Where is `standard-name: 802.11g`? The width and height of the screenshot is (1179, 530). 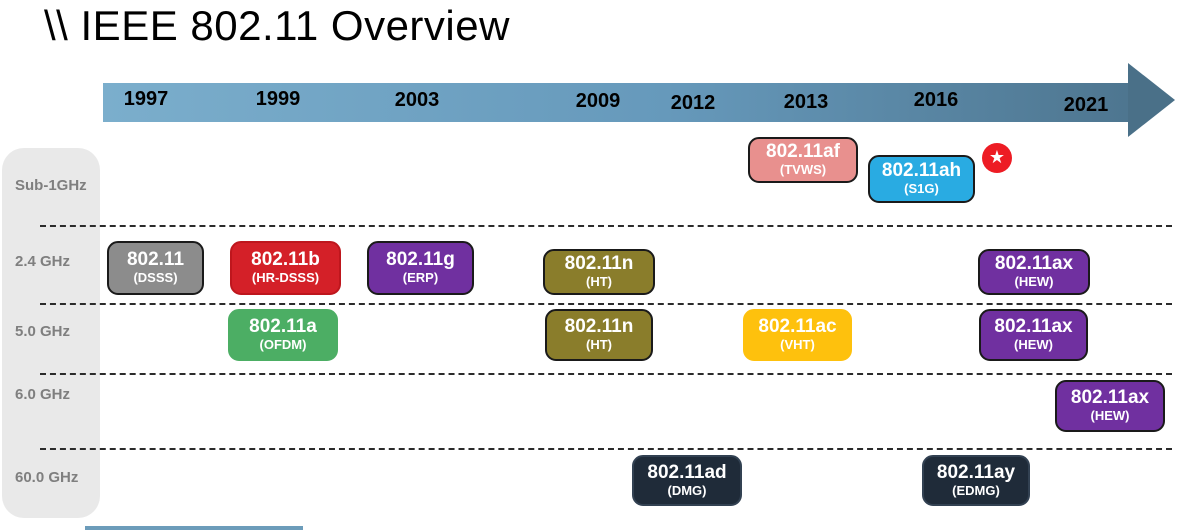
standard-name: 802.11g is located at coordinates (420, 260).